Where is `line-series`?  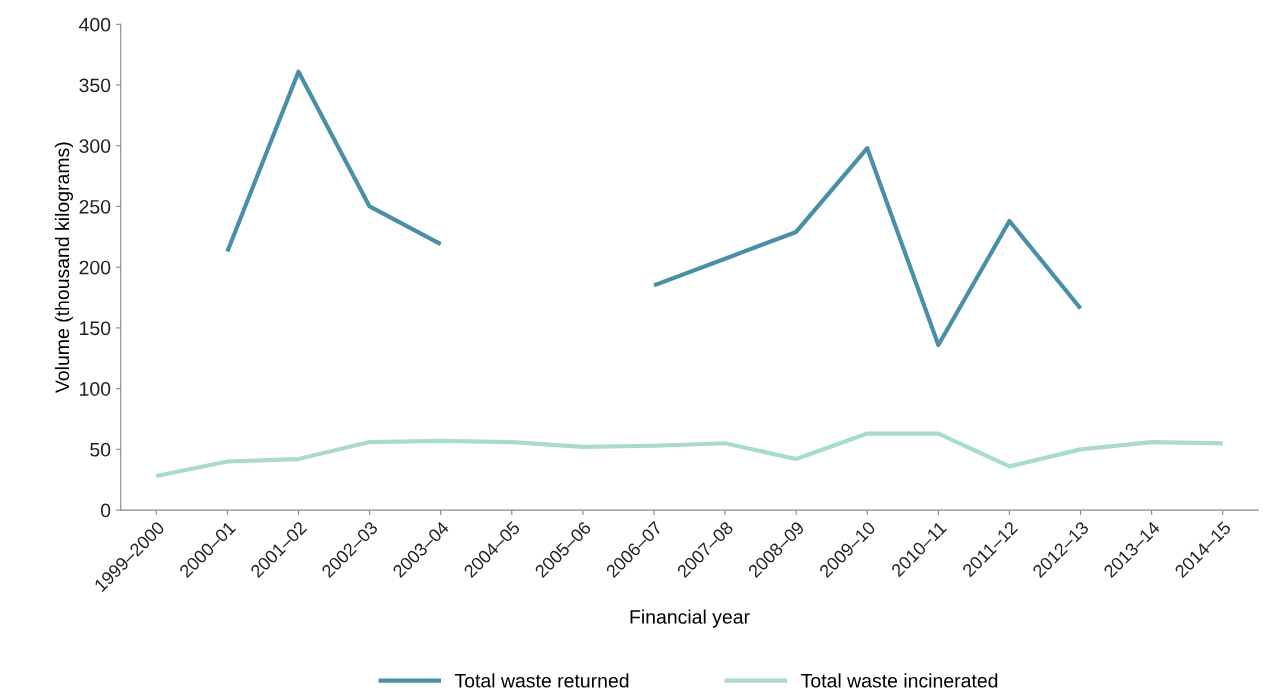
line-series is located at coordinates (689, 455).